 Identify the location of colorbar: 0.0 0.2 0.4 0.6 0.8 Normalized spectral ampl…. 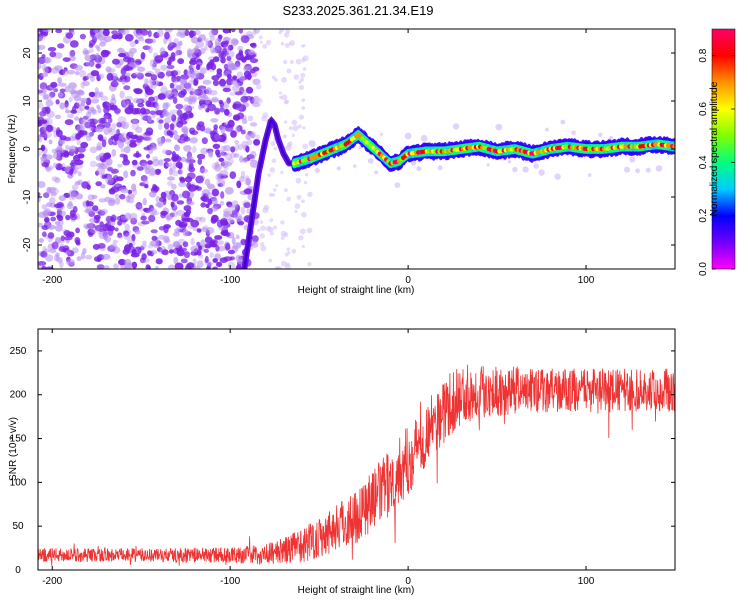
(717, 152).